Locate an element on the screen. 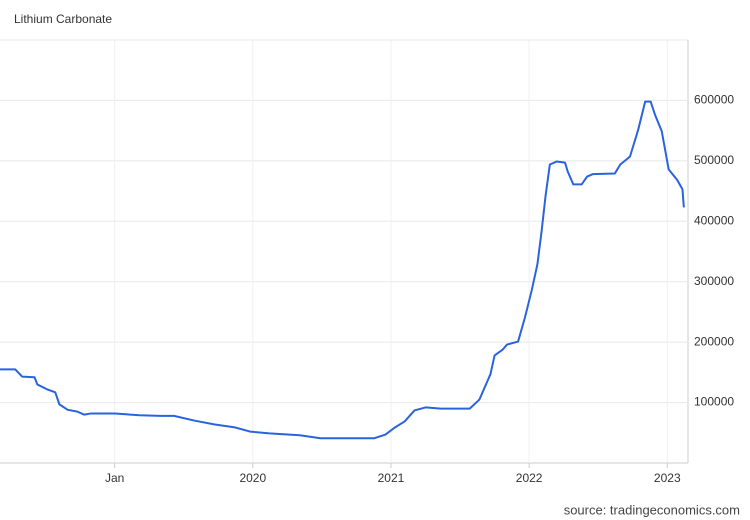 This screenshot has height=520, width=750. y-tick-label: 100000 is located at coordinates (714, 402).